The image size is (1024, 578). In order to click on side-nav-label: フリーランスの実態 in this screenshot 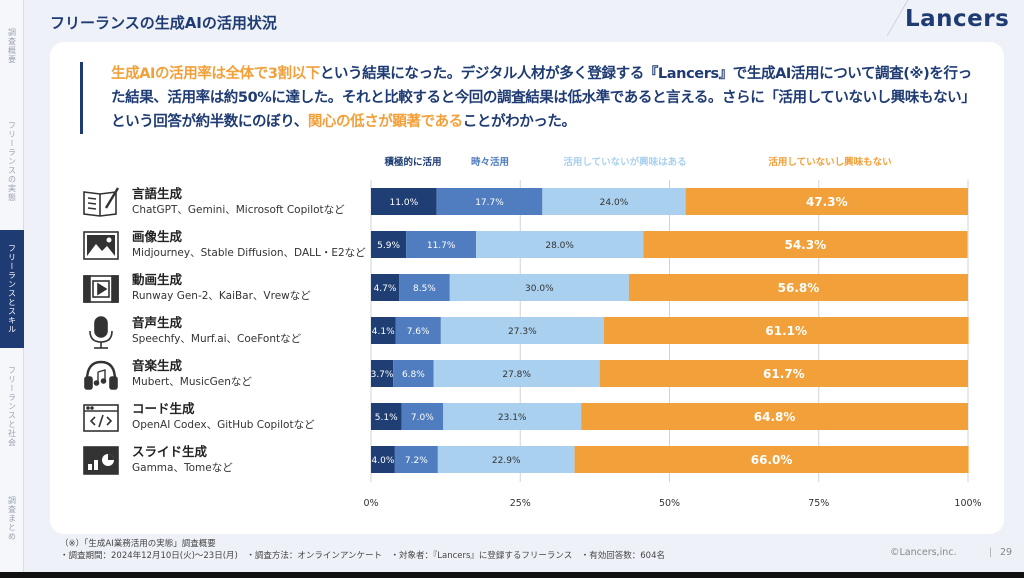, I will do `click(12, 161)`.